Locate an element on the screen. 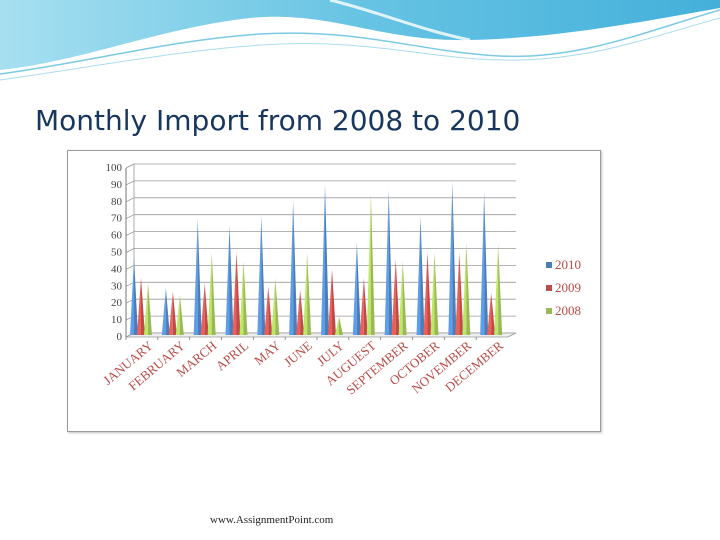 The width and height of the screenshot is (720, 540). x-tick-label: MAY is located at coordinates (267, 352).